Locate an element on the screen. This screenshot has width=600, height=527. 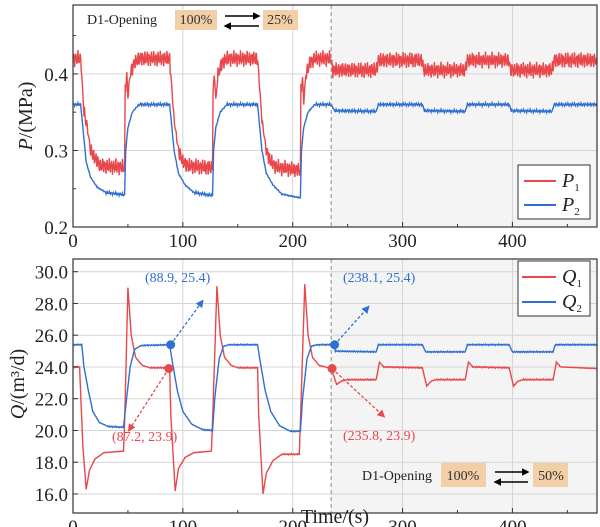
legend: Q1 Q2 is located at coordinates (554, 288).